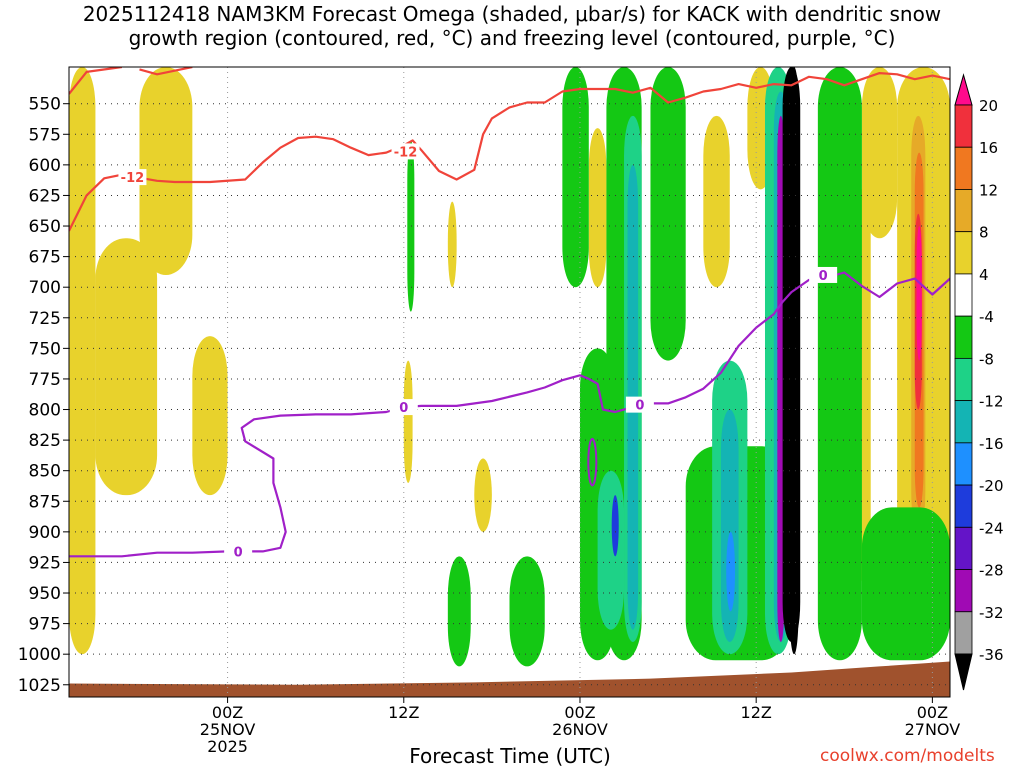 The height and width of the screenshot is (768, 1024). What do you see at coordinates (45, 288) in the screenshot?
I see `y-tick-label: 700` at bounding box center [45, 288].